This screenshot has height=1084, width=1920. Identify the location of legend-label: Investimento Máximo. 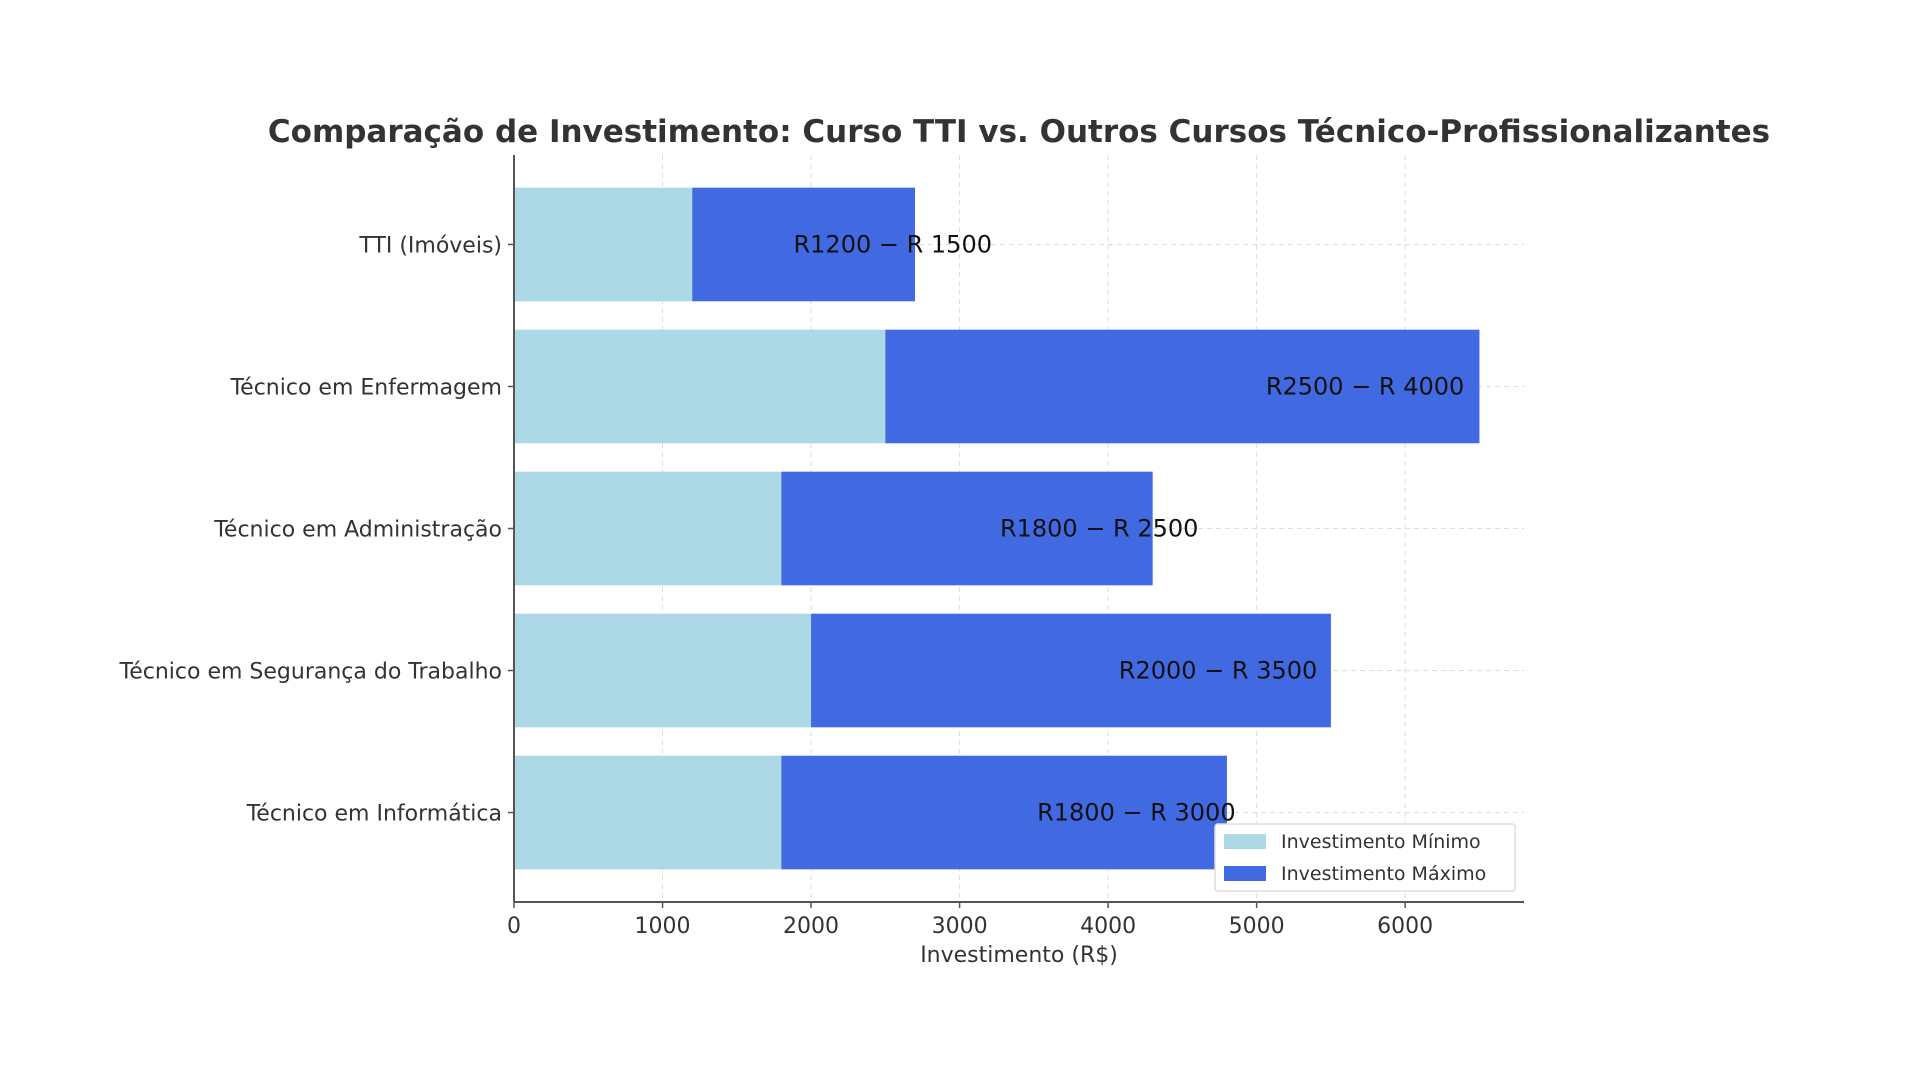
(1383, 874).